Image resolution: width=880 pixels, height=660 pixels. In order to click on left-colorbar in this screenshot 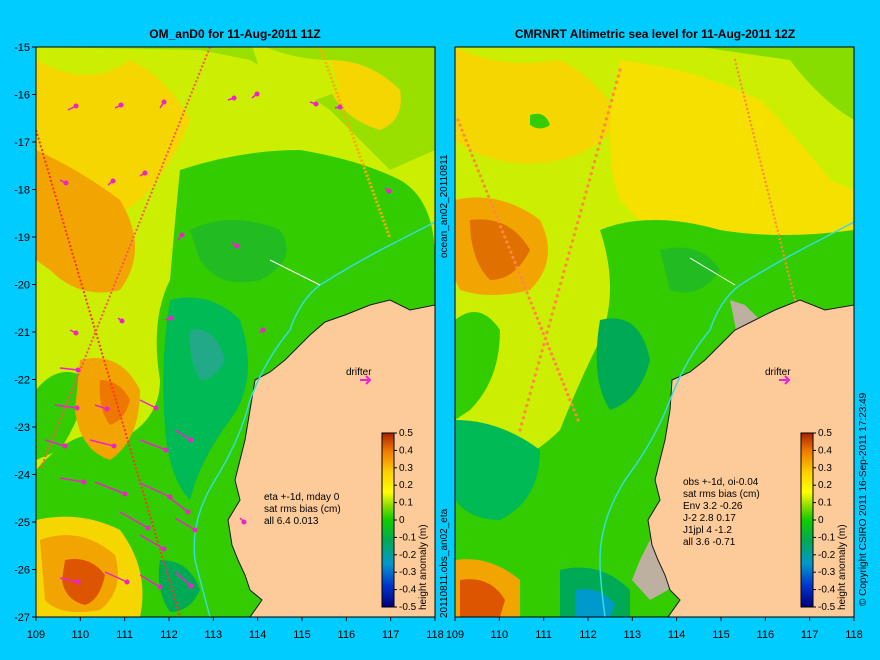, I will do `click(388, 520)`.